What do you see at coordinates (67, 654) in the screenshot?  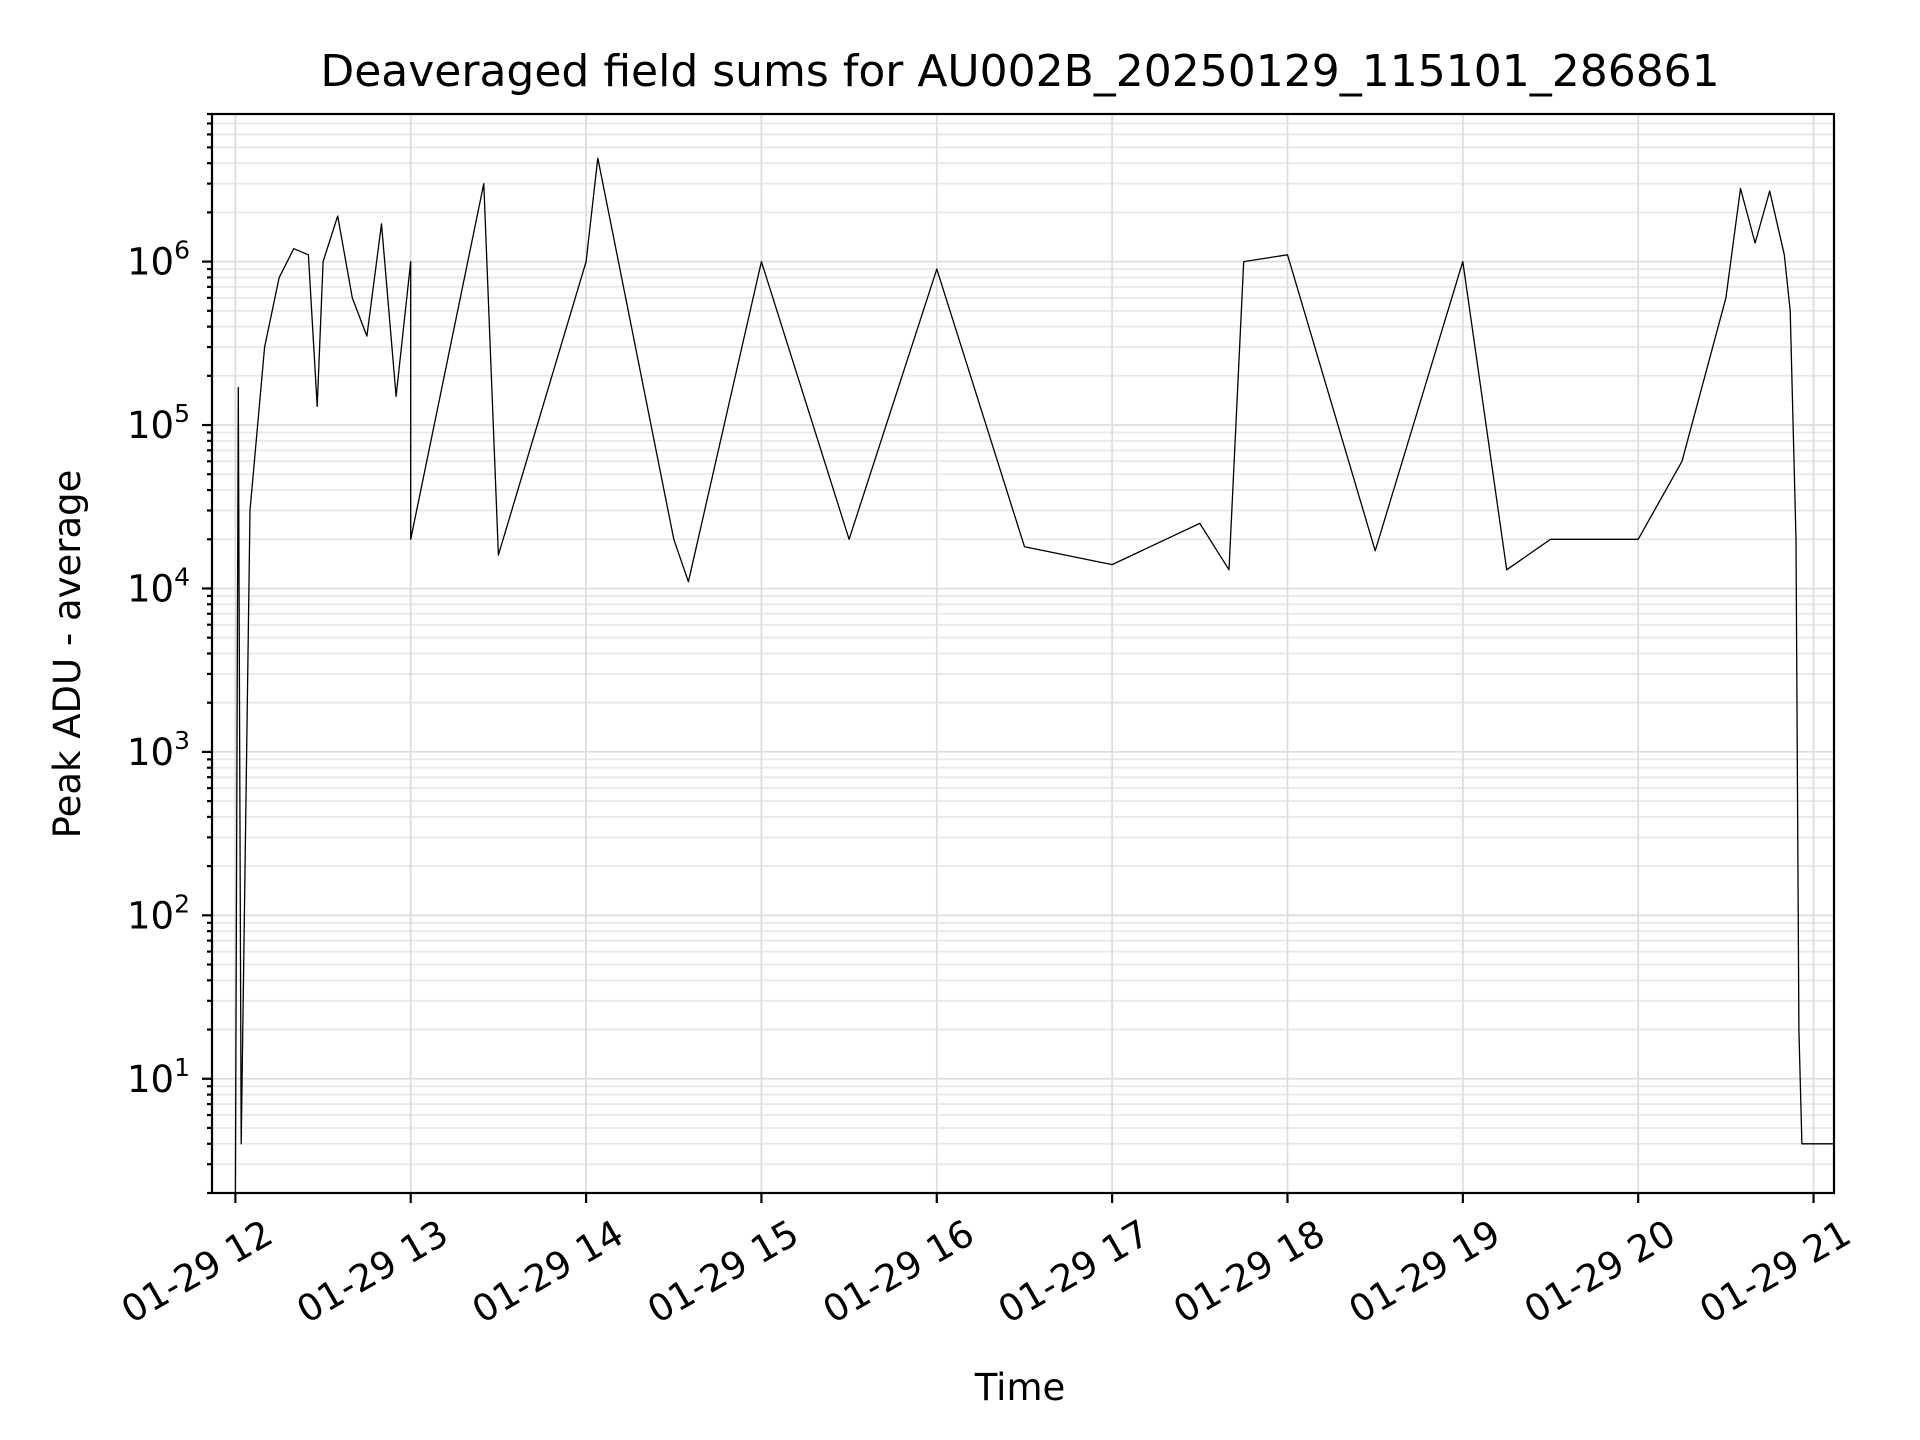 I see `y-axis-label: Peak ADU - average` at bounding box center [67, 654].